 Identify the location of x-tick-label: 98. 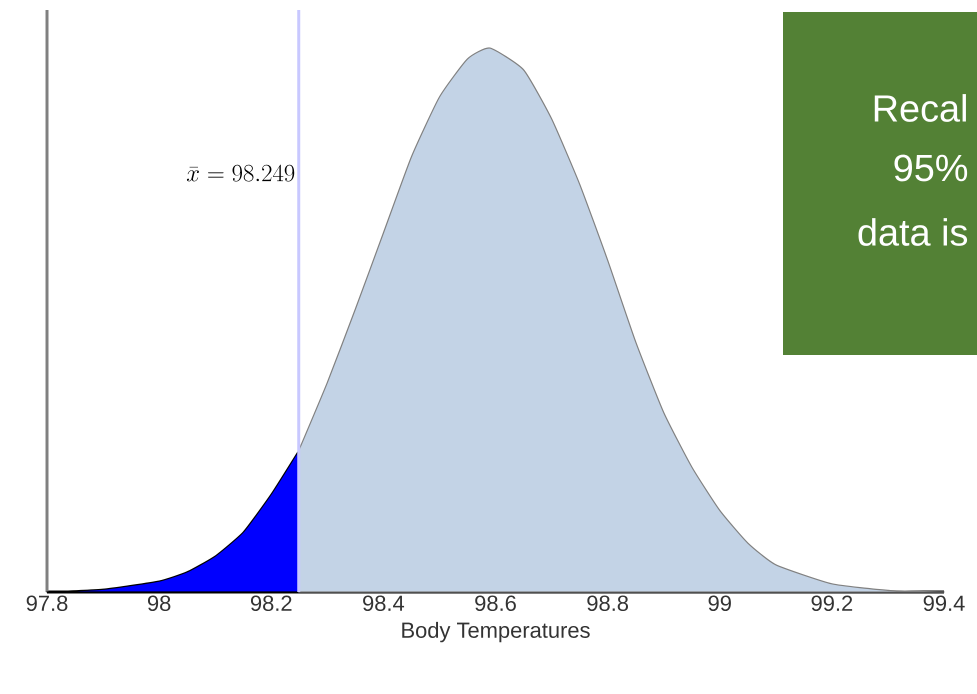
(159, 603).